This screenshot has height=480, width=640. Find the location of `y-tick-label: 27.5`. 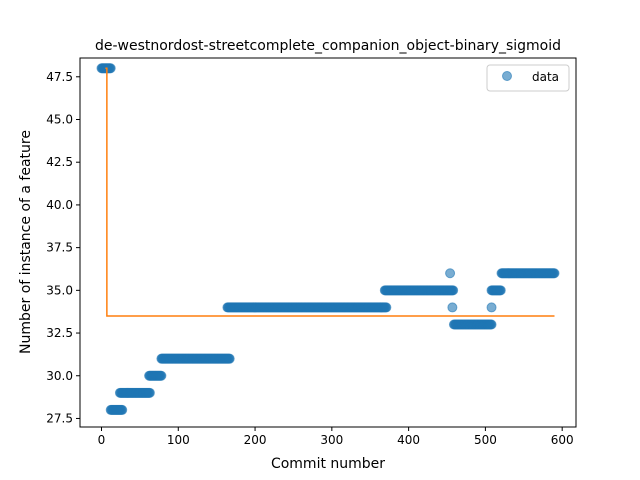

y-tick-label: 27.5 is located at coordinates (59, 418).